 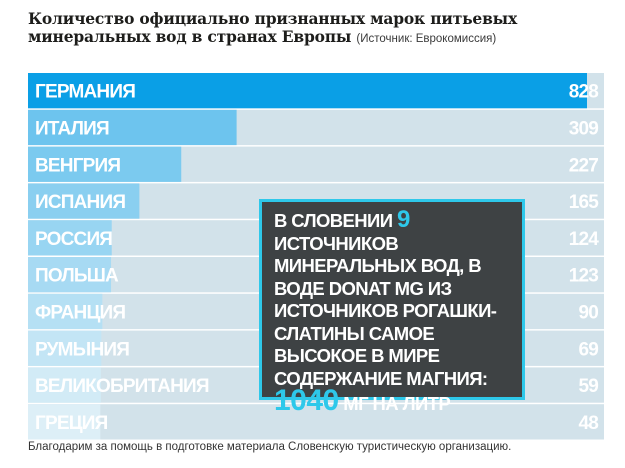 I want to click on category-label: ГРЕЦИЯ, so click(x=71, y=423).